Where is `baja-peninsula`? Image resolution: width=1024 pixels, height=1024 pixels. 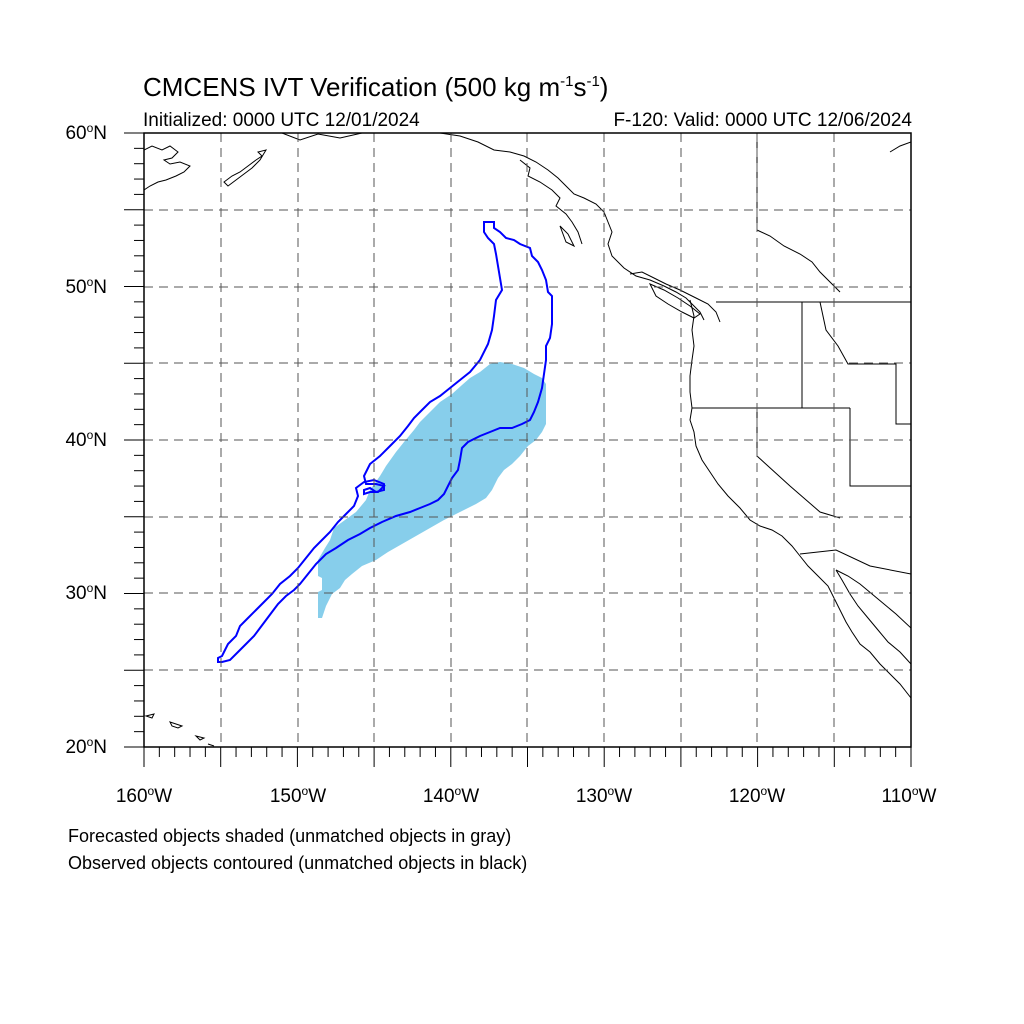 baja-peninsula is located at coordinates (873, 617).